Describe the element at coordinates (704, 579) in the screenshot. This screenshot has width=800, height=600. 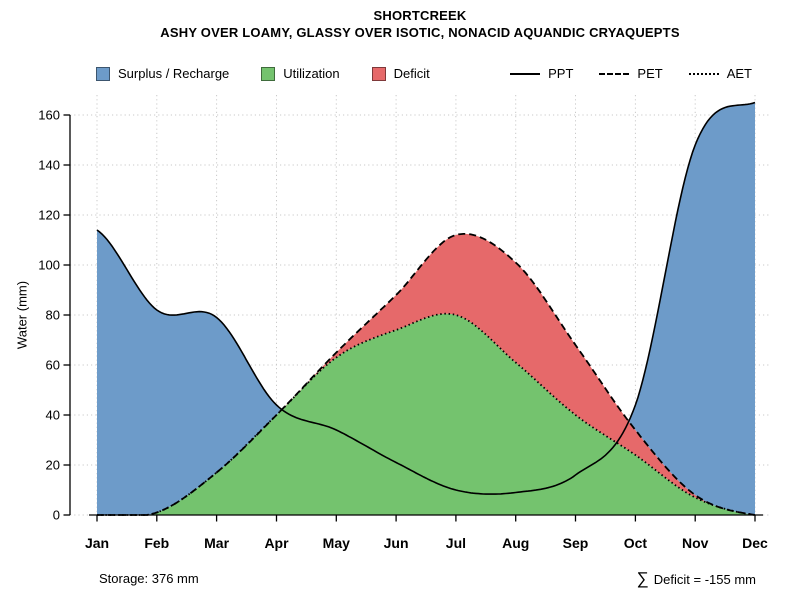
I see `deficit-annotation-text: Deficit = -155 mm` at that location.